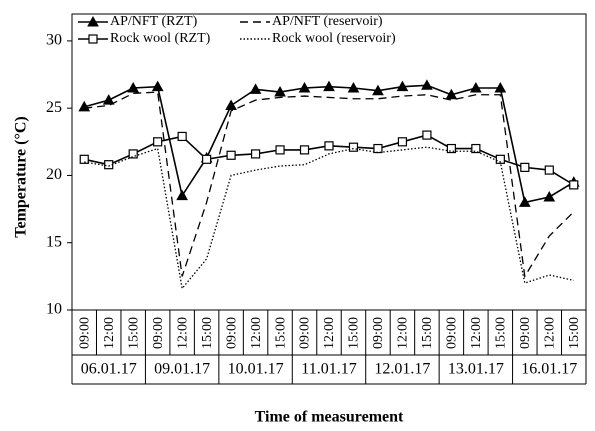  I want to click on legend-label: Rock wool (RZT), so click(160, 38).